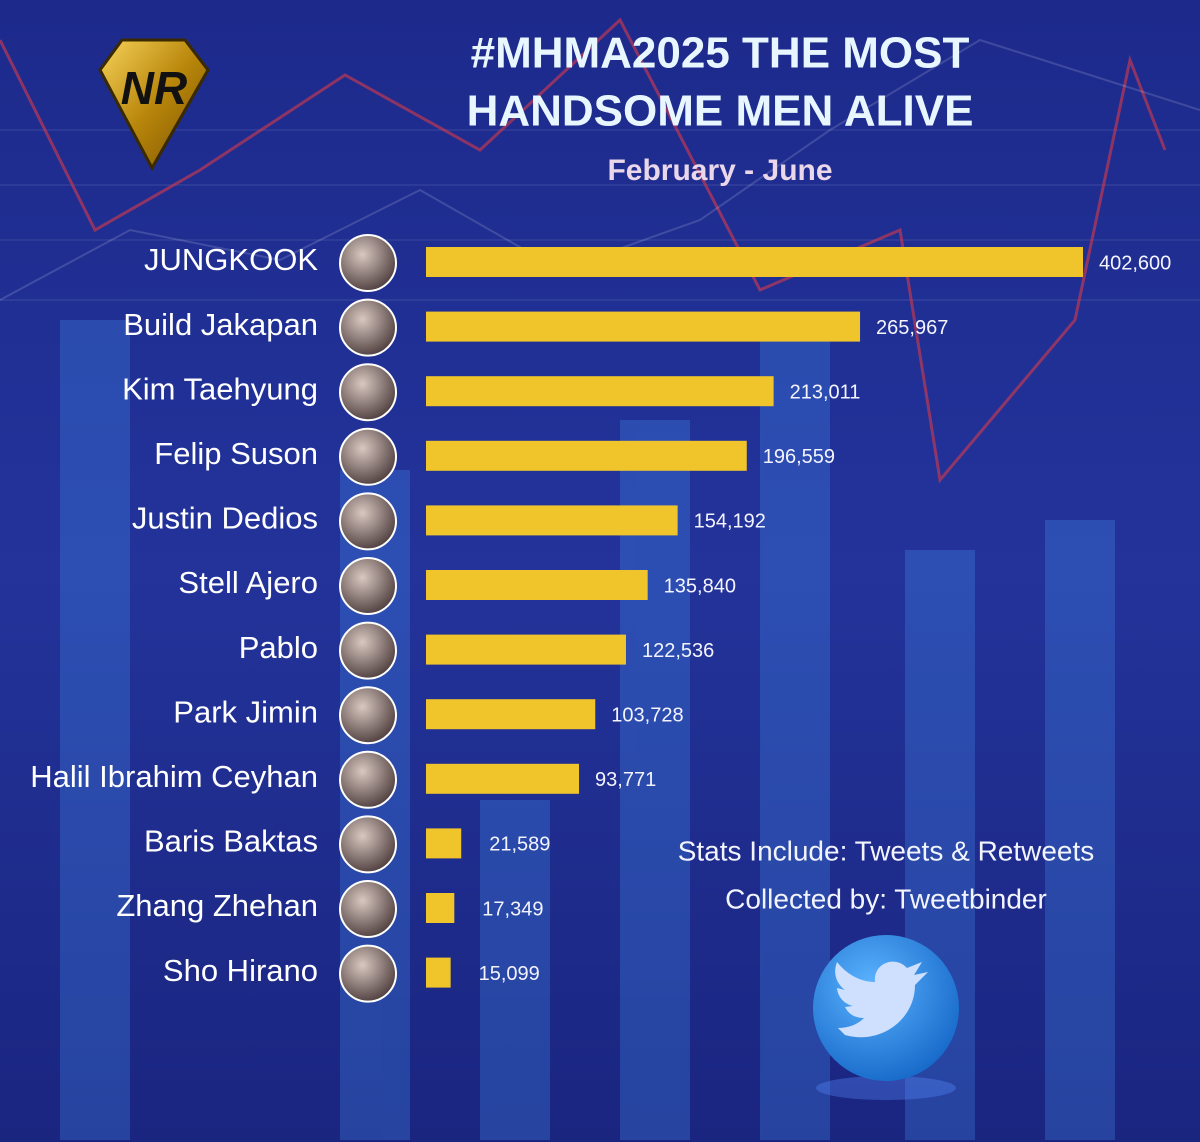  Describe the element at coordinates (912, 328) in the screenshot. I see `value-label: 265,967` at that location.